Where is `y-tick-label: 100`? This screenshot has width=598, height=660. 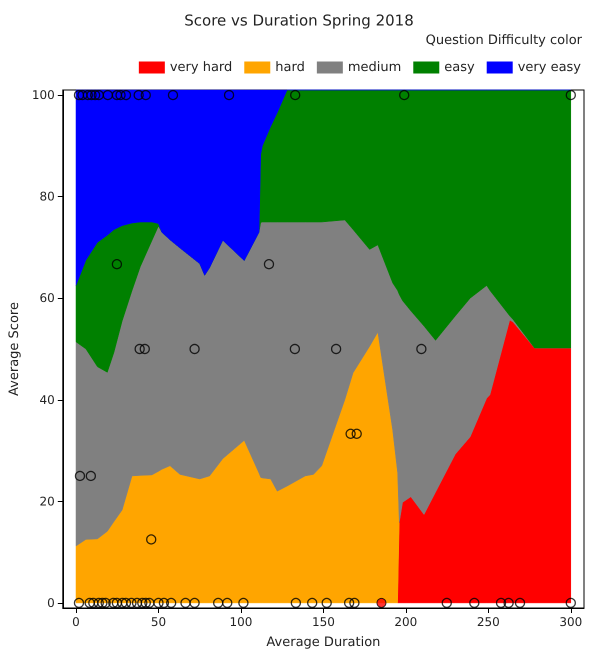
y-tick-label: 100 is located at coordinates (43, 95).